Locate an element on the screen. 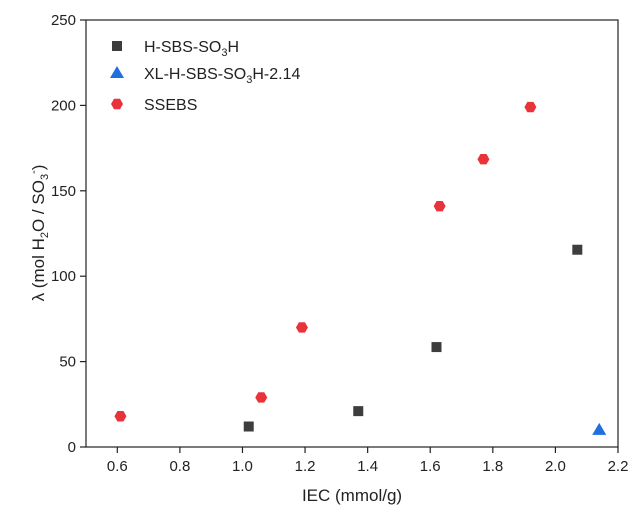 The width and height of the screenshot is (633, 515). data-point-triangle is located at coordinates (599, 428).